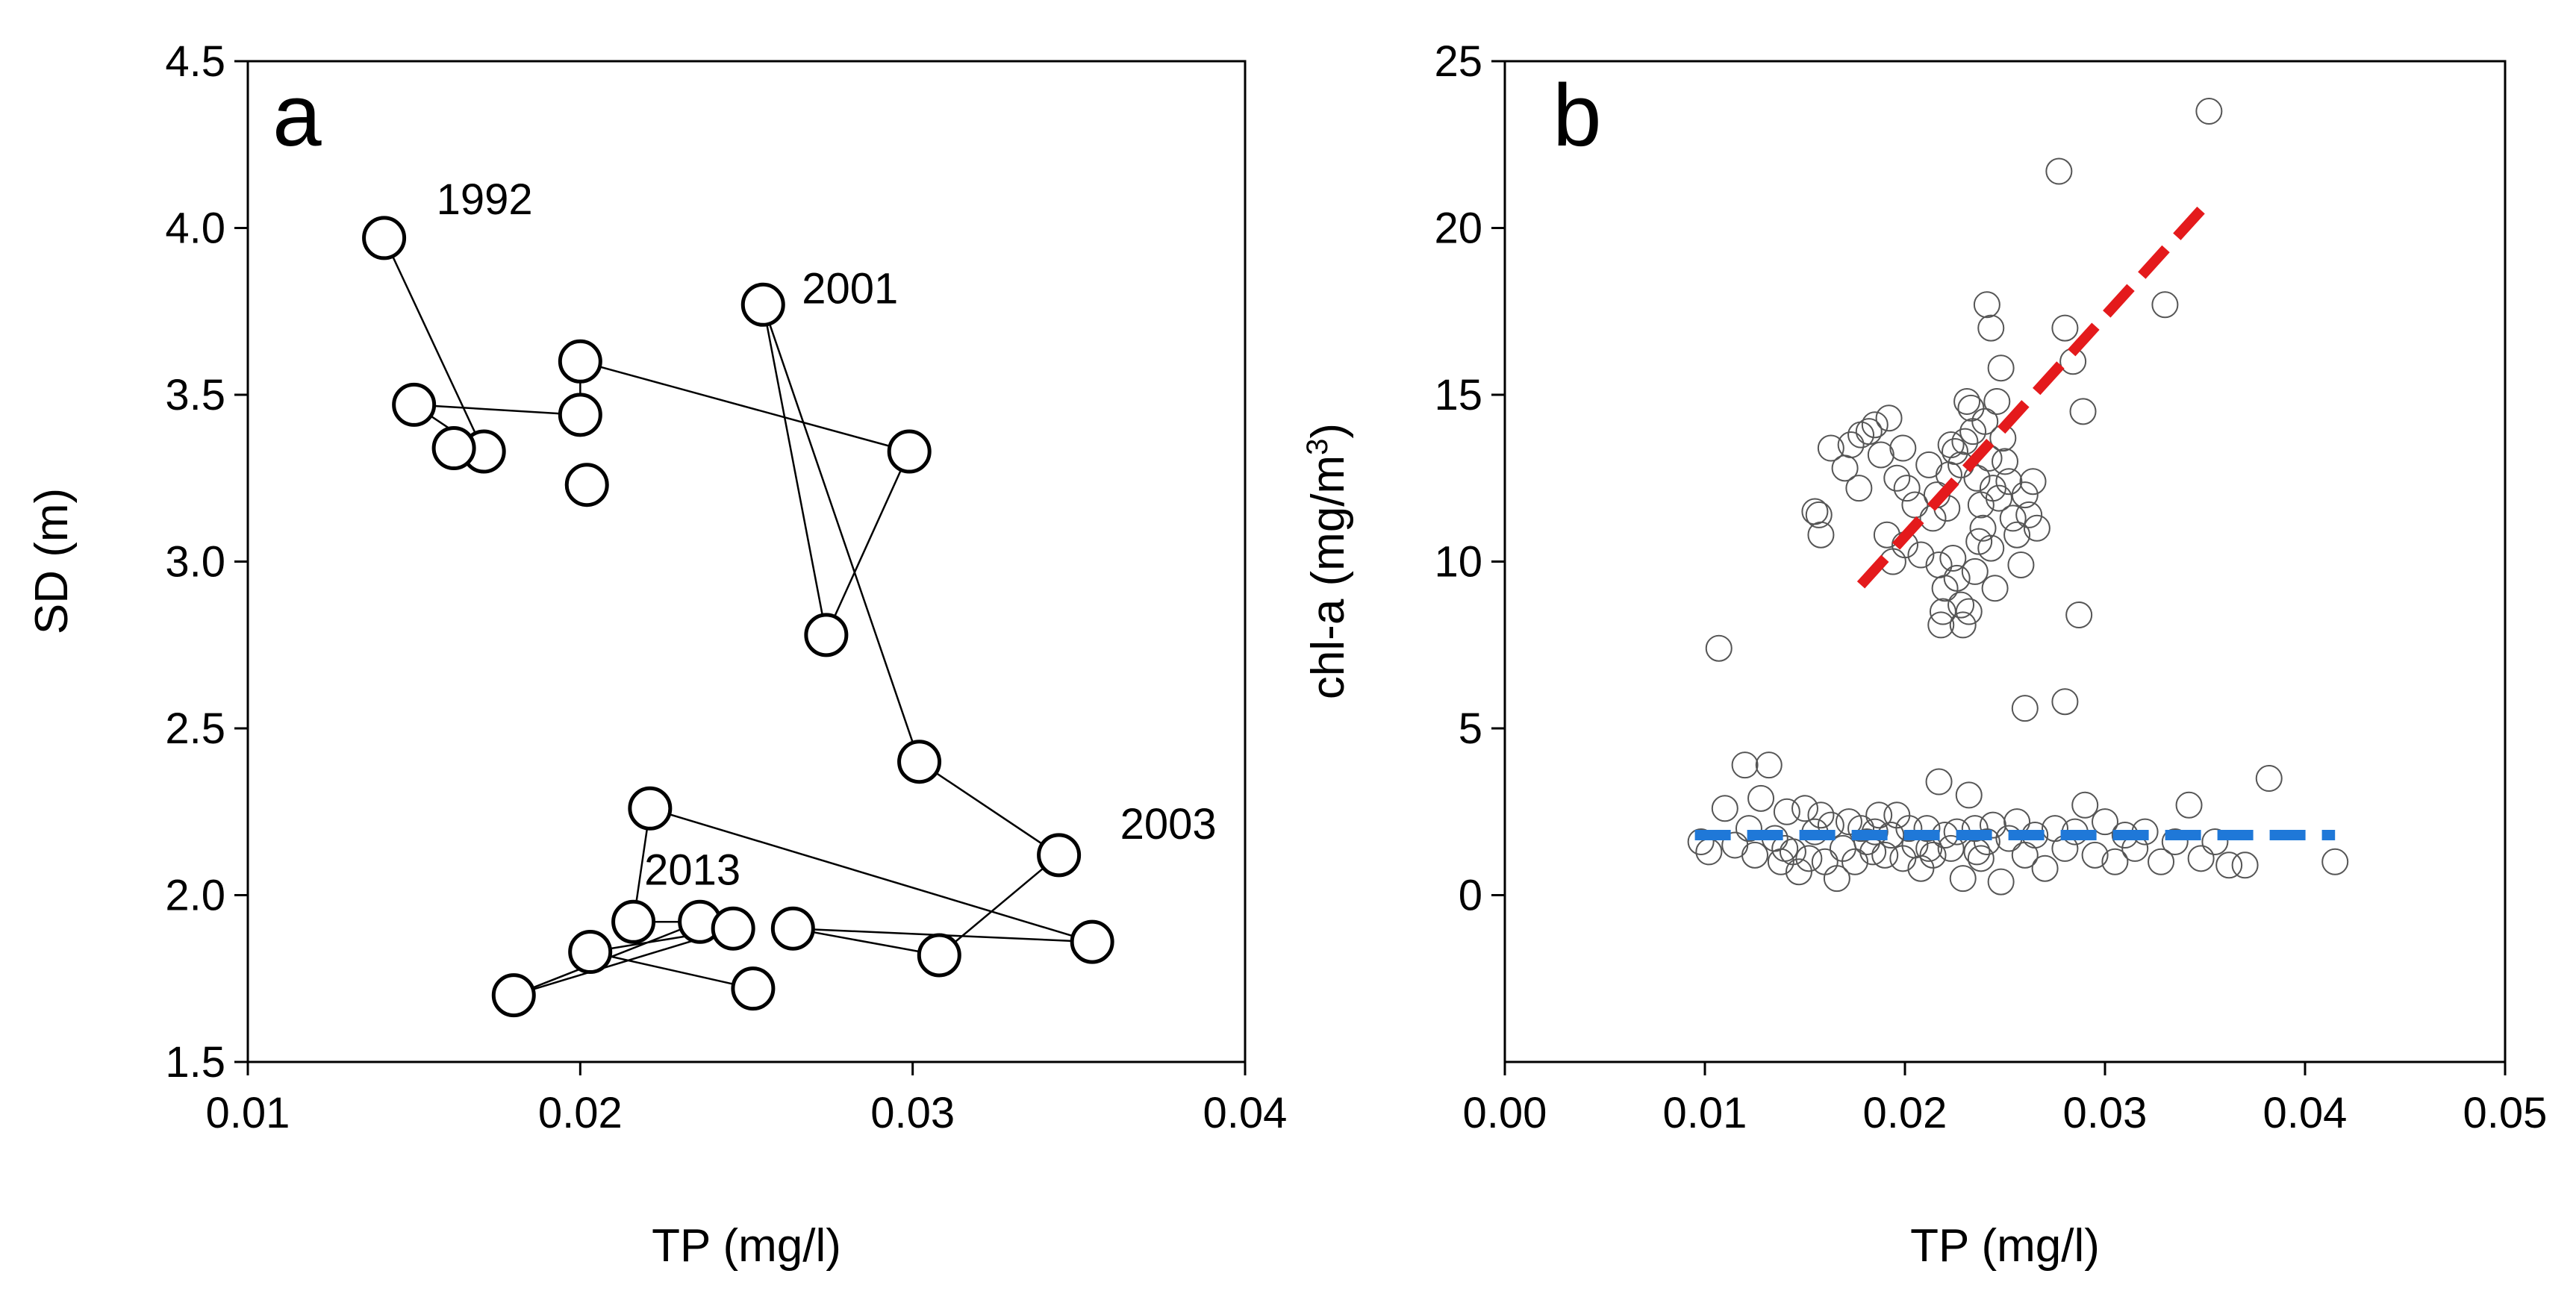 This screenshot has width=2576, height=1303. What do you see at coordinates (297, 115) in the screenshot?
I see `panel-a-letter: a` at bounding box center [297, 115].